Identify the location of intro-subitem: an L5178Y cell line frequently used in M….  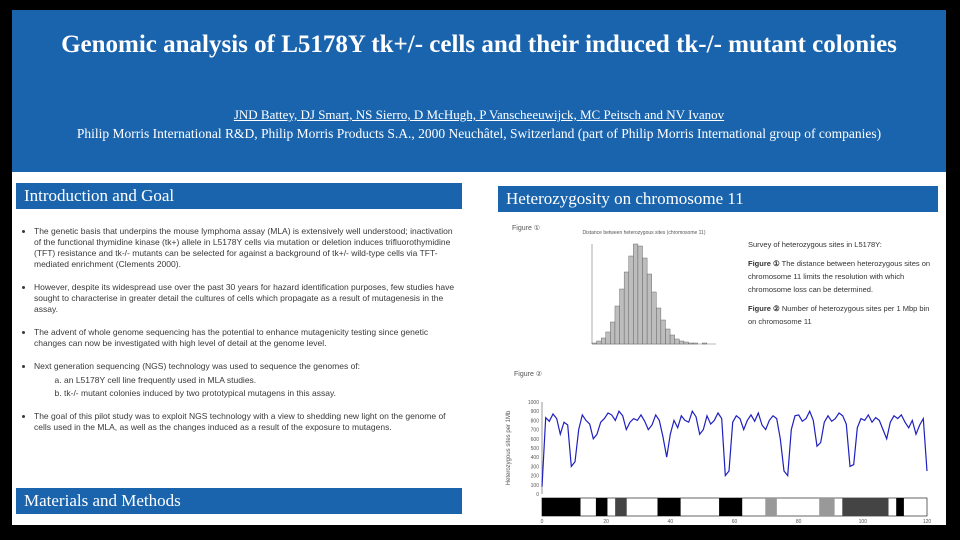
(262, 380).